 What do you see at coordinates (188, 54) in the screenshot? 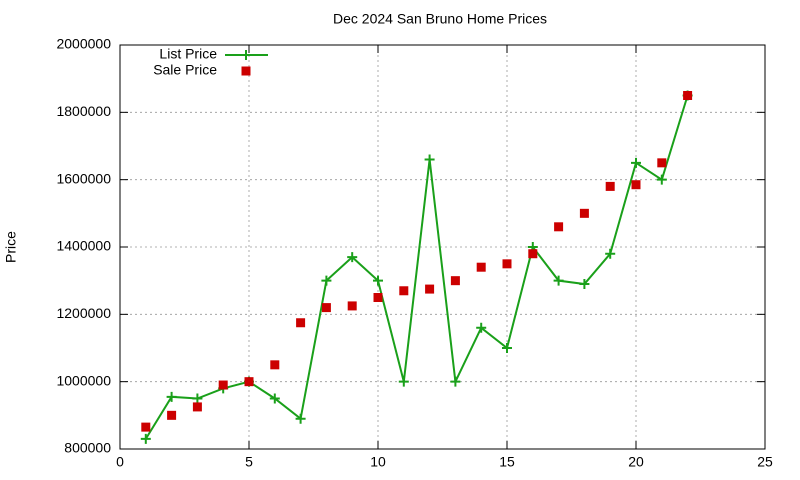
I see `legend-label: List Price` at bounding box center [188, 54].